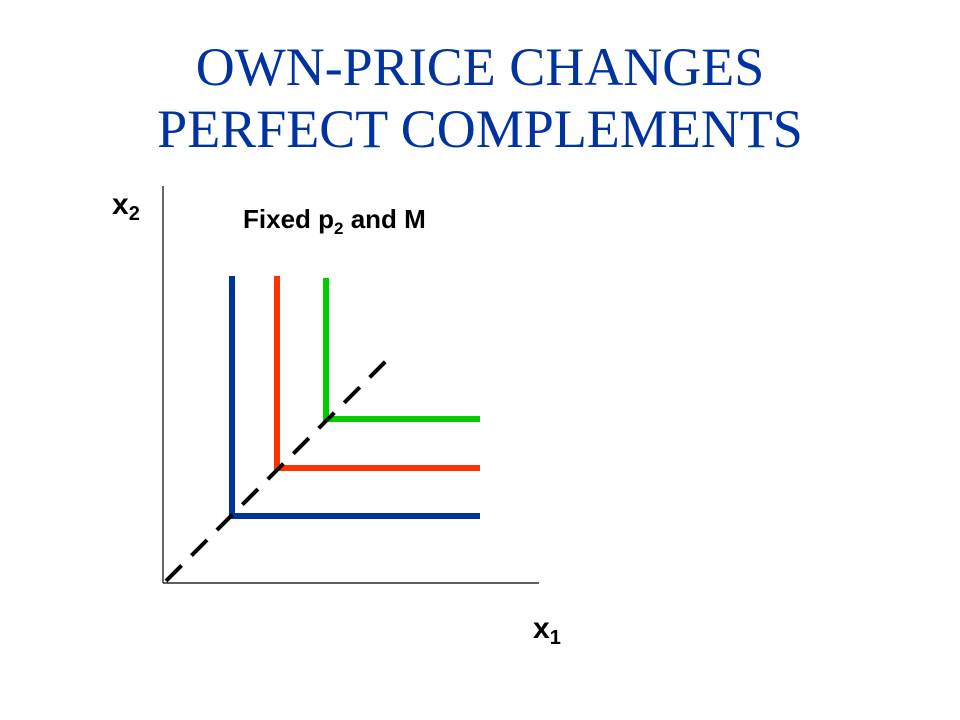  What do you see at coordinates (126, 206) in the screenshot?
I see `y-axis-label: x2` at bounding box center [126, 206].